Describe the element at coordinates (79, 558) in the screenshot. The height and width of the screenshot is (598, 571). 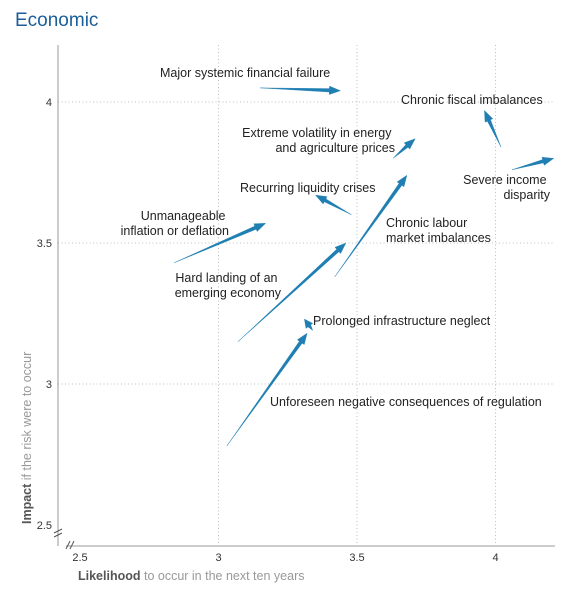
I see `x-tick-label: 2.5` at that location.